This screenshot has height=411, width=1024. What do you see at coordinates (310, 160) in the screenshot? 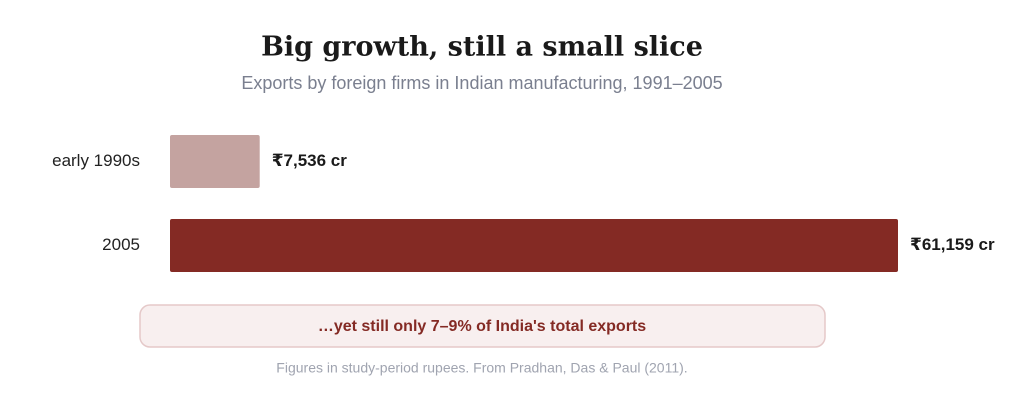
I see `value-label: ₹7,536 cr` at bounding box center [310, 160].